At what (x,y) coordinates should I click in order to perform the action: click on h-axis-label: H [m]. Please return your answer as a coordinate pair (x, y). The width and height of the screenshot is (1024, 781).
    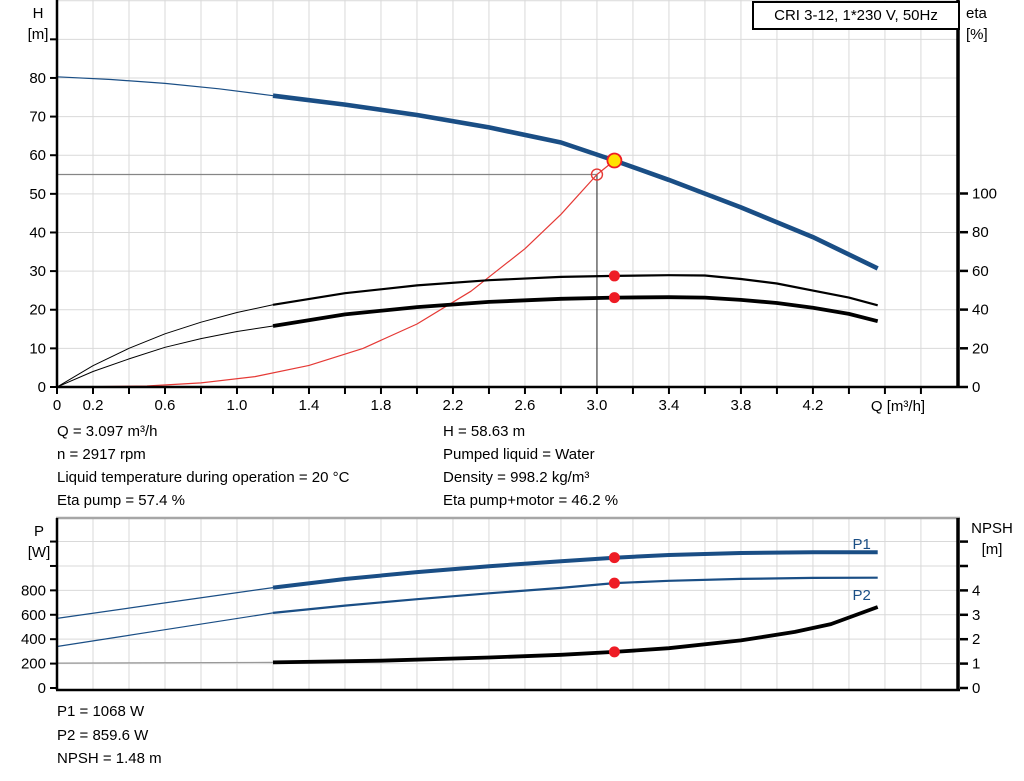
    Looking at the image, I should click on (38, 24).